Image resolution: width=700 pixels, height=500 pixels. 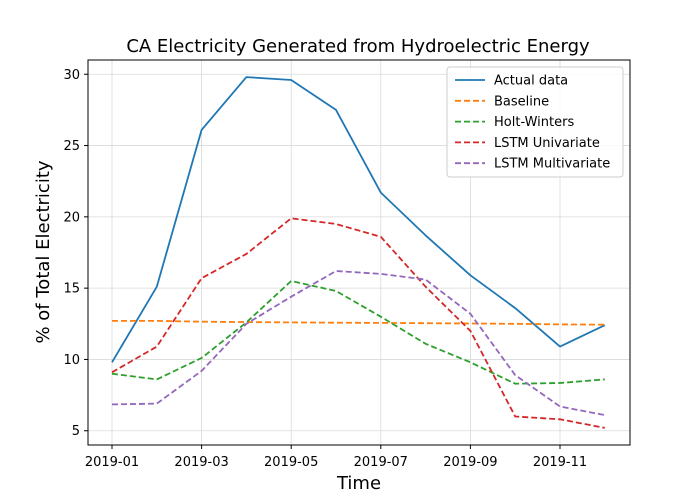 What do you see at coordinates (71, 75) in the screenshot?
I see `y-tick-label: 30` at bounding box center [71, 75].